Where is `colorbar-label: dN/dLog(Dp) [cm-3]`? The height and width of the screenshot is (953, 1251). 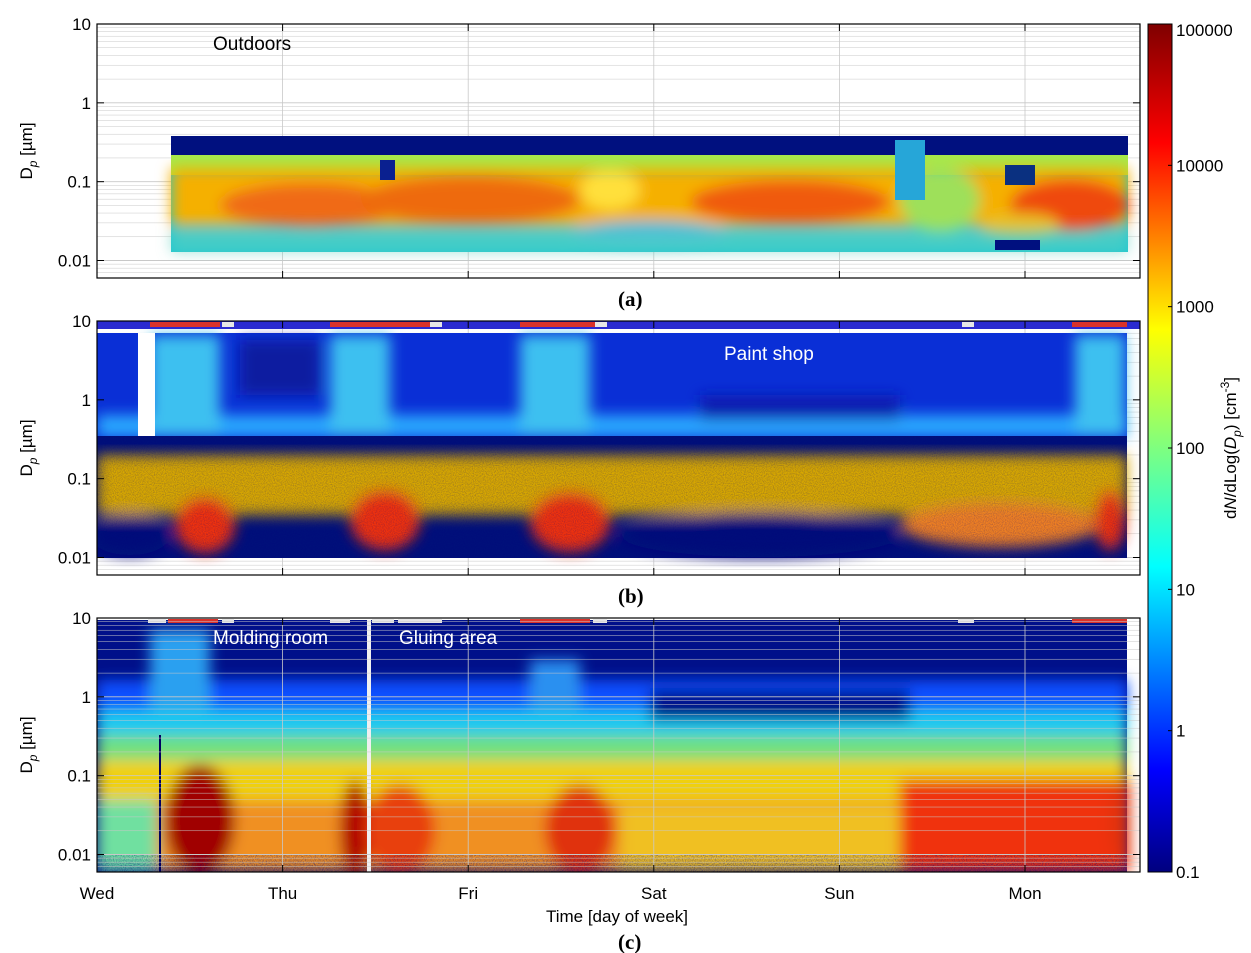
colorbar-label: dN/dLog(Dp) [cm-3] is located at coordinates (1231, 448).